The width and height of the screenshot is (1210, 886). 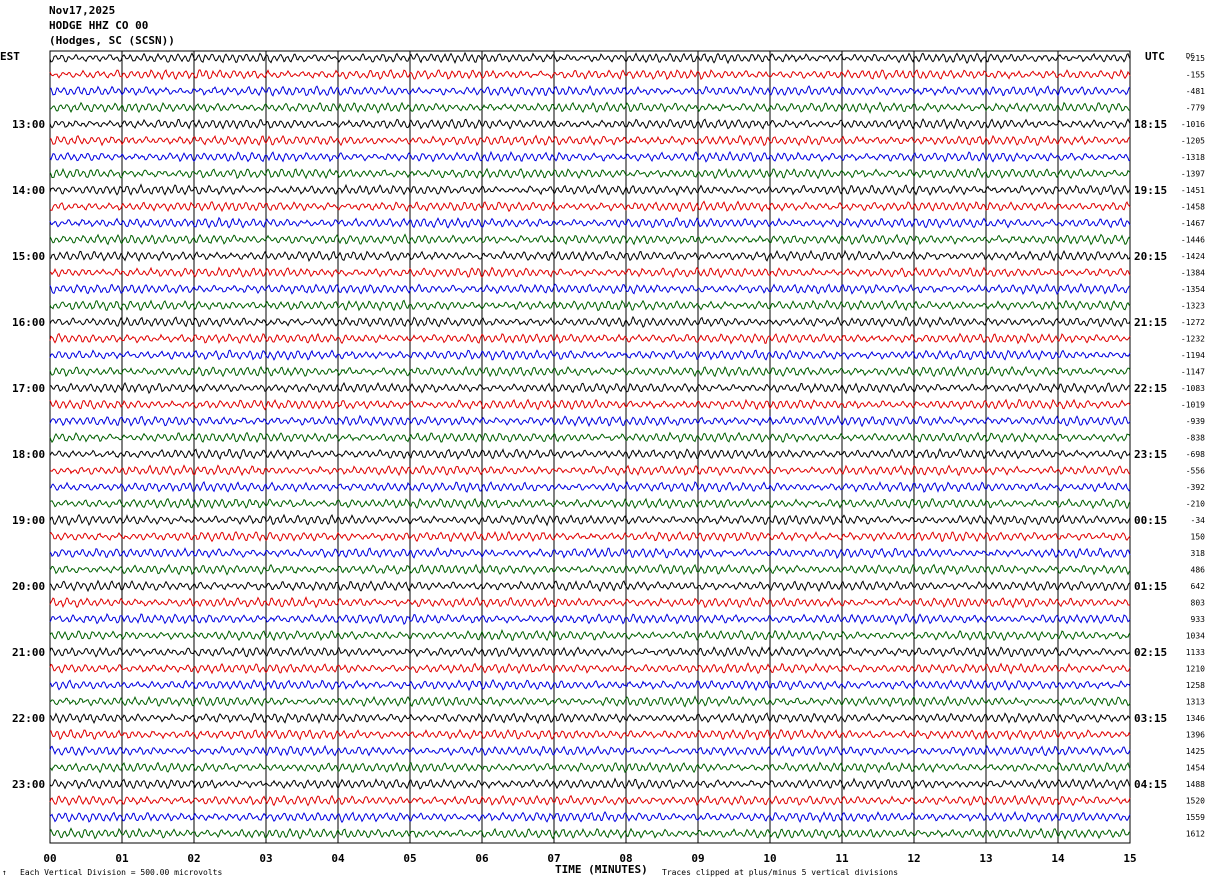 What do you see at coordinates (1198, 619) in the screenshot?
I see `dc-offset-label: 933` at bounding box center [1198, 619].